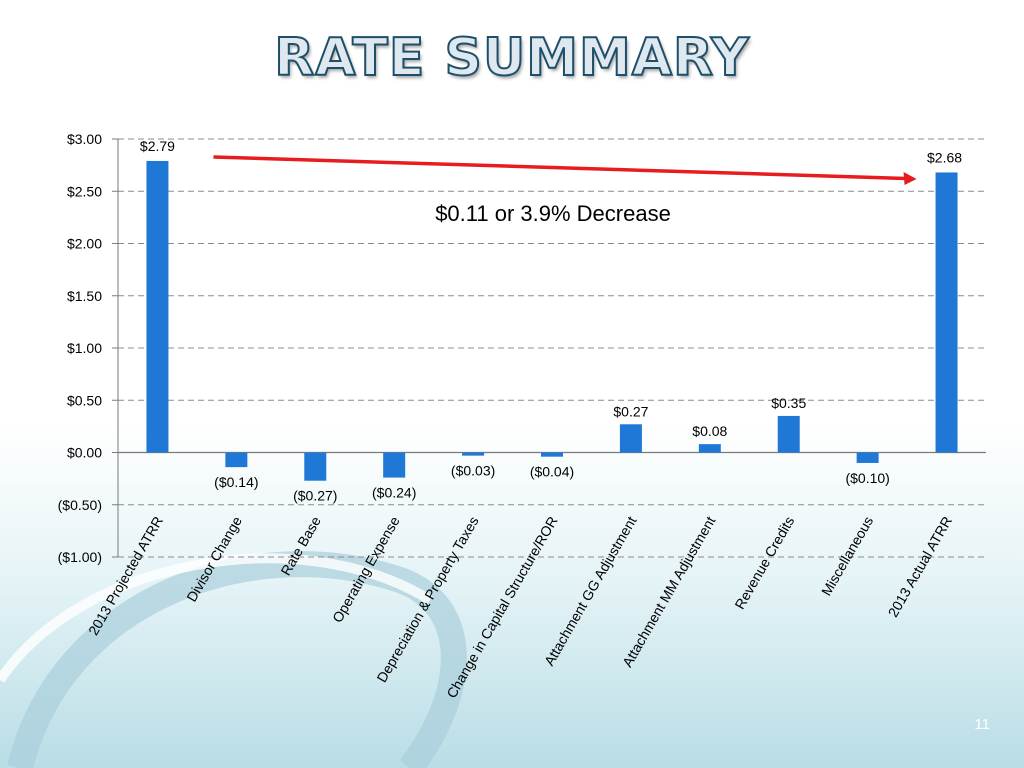  Describe the element at coordinates (157, 146) in the screenshot. I see `data-label: $2.79` at that location.